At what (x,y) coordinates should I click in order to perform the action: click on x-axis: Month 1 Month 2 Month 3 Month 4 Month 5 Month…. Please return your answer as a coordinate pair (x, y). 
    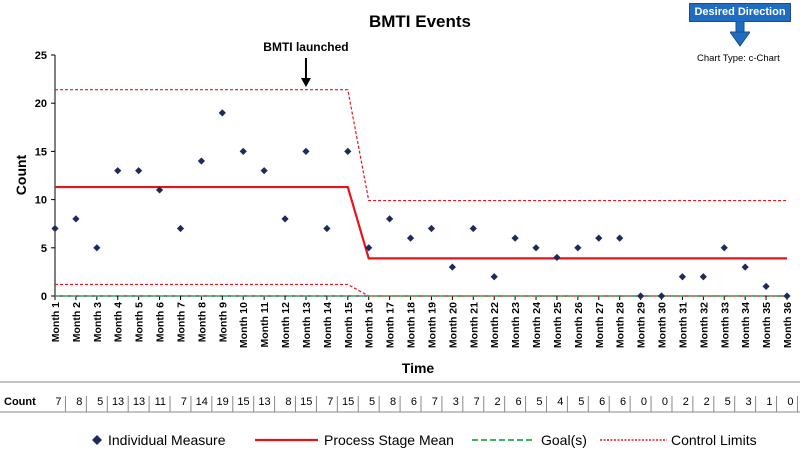
    Looking at the image, I should click on (422, 321).